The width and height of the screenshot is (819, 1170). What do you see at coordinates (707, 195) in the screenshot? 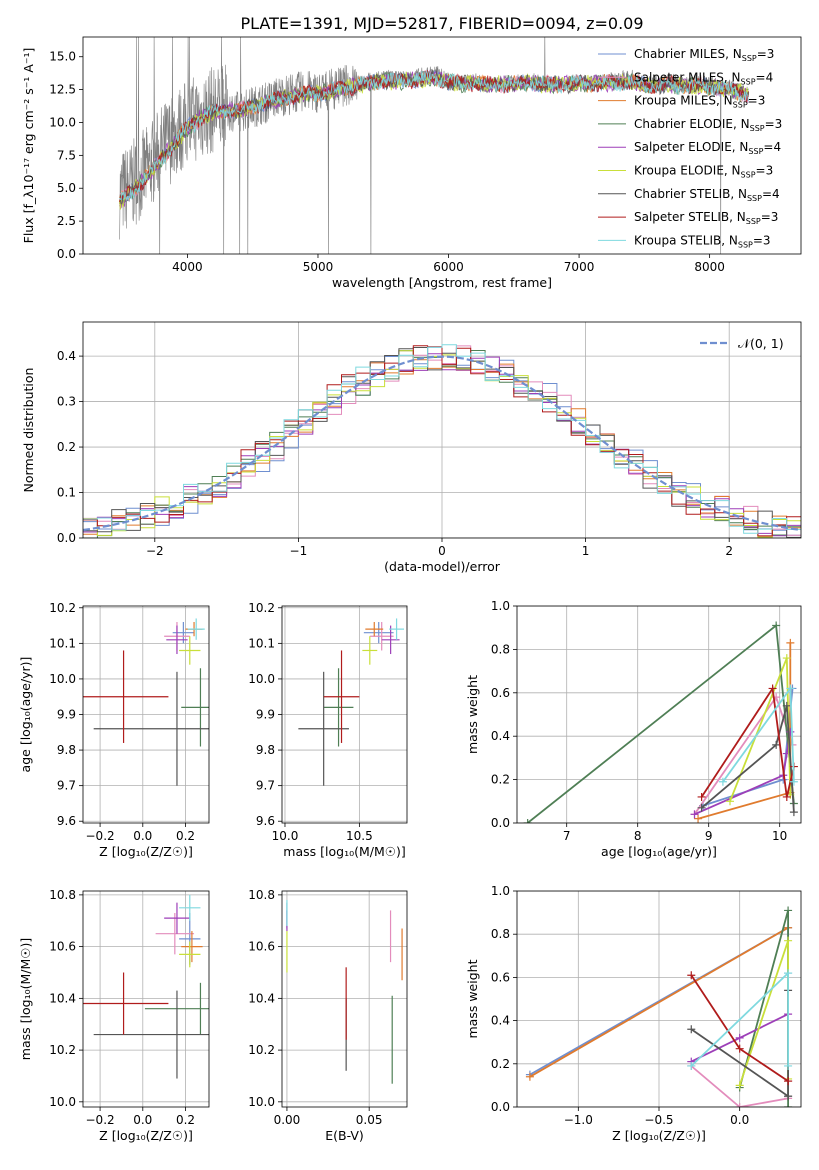
I see `legend-entry: Chabrier STELIB, NSSP=4` at bounding box center [707, 195].